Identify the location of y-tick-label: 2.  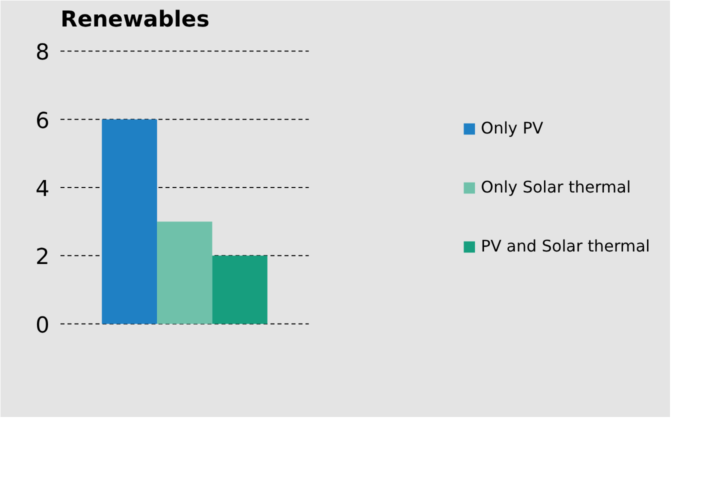
(43, 257).